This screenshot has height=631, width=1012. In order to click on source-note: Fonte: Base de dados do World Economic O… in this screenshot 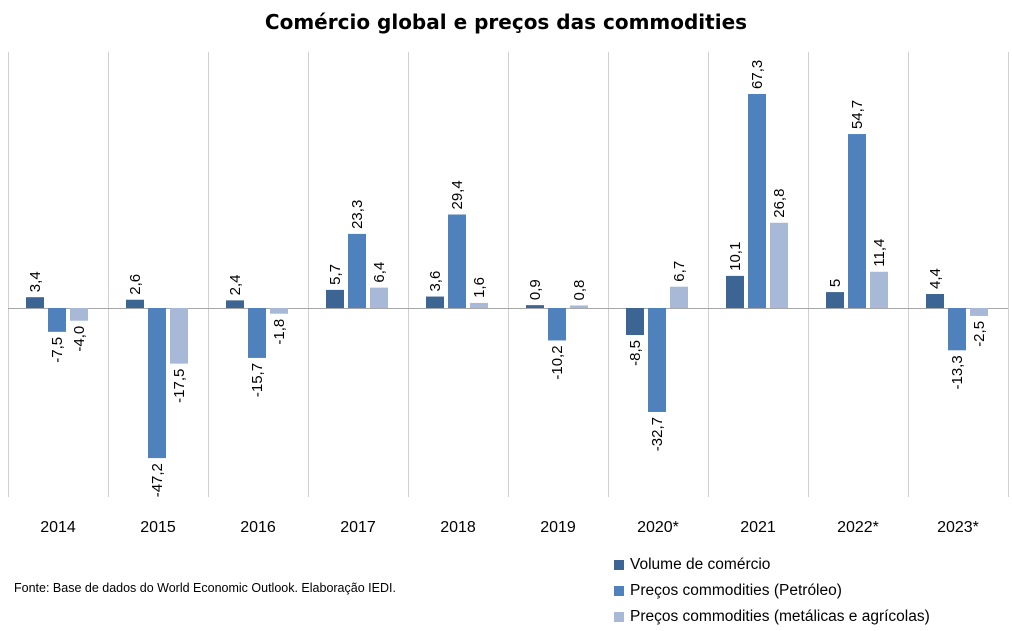, I will do `click(205, 588)`.